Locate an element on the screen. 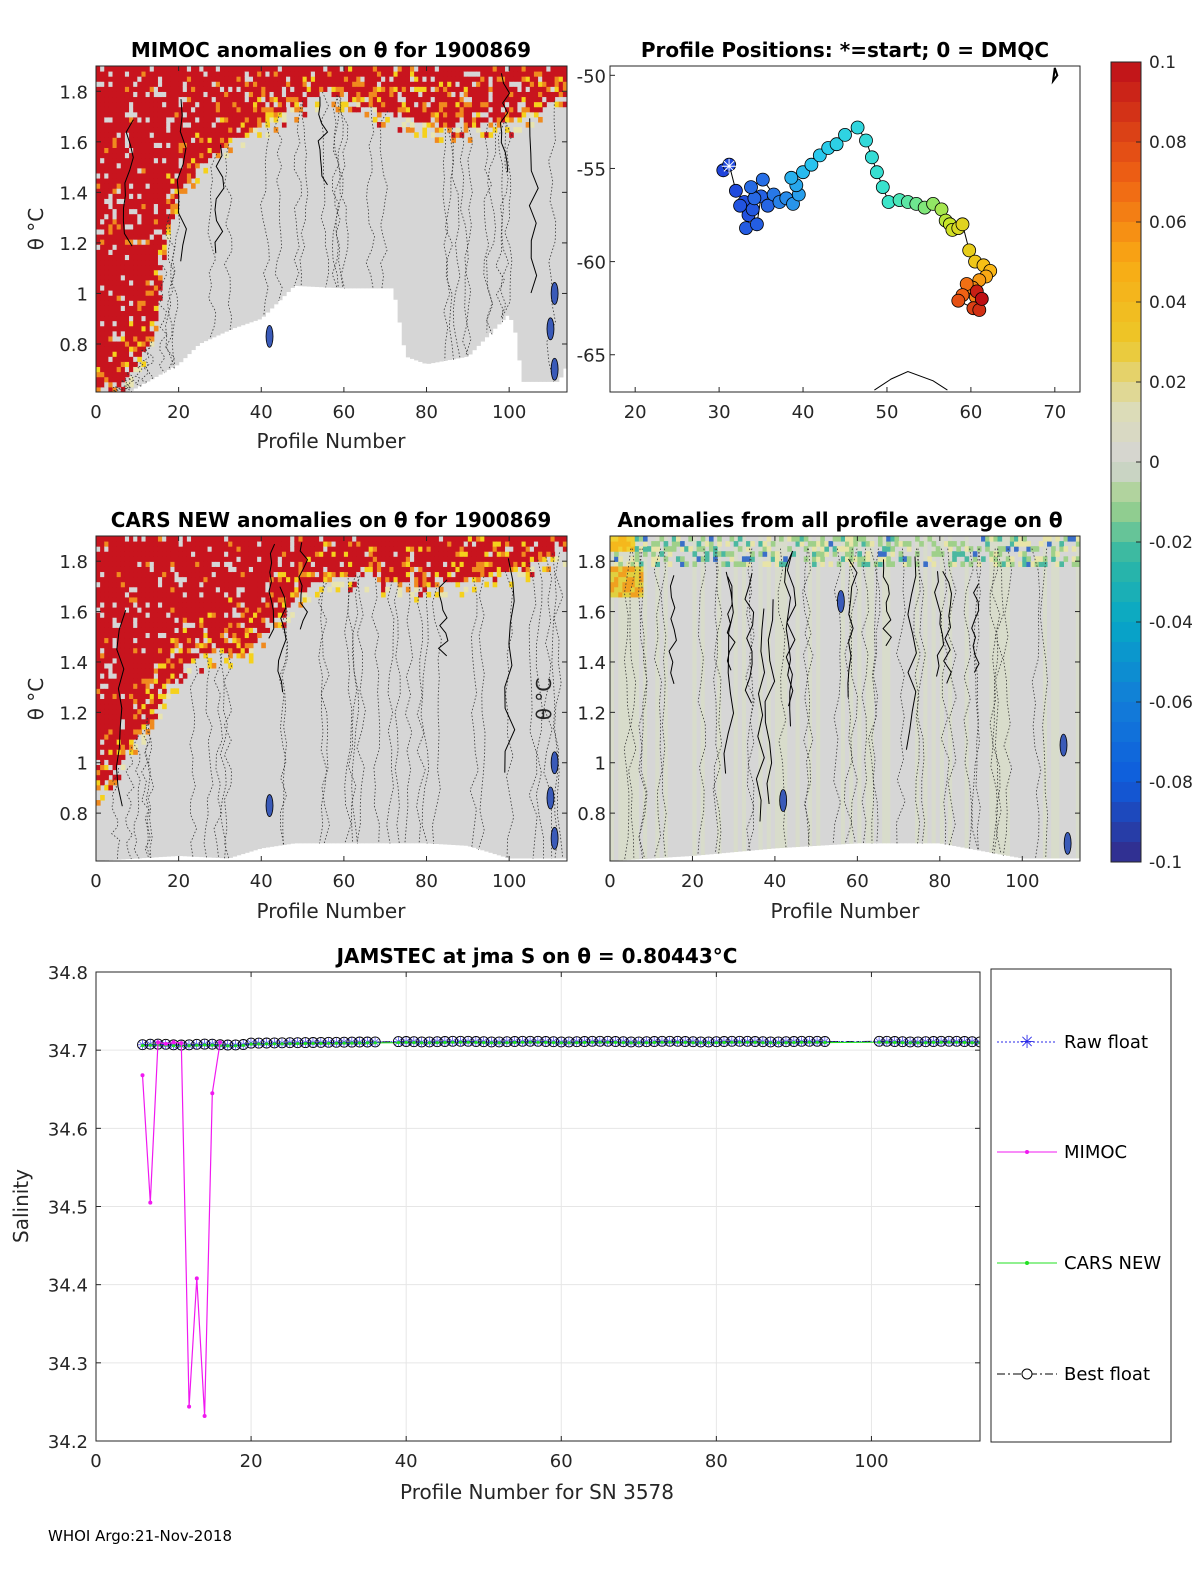 This screenshot has width=1200, height=1575. contour-dotted is located at coordinates (397, 713).